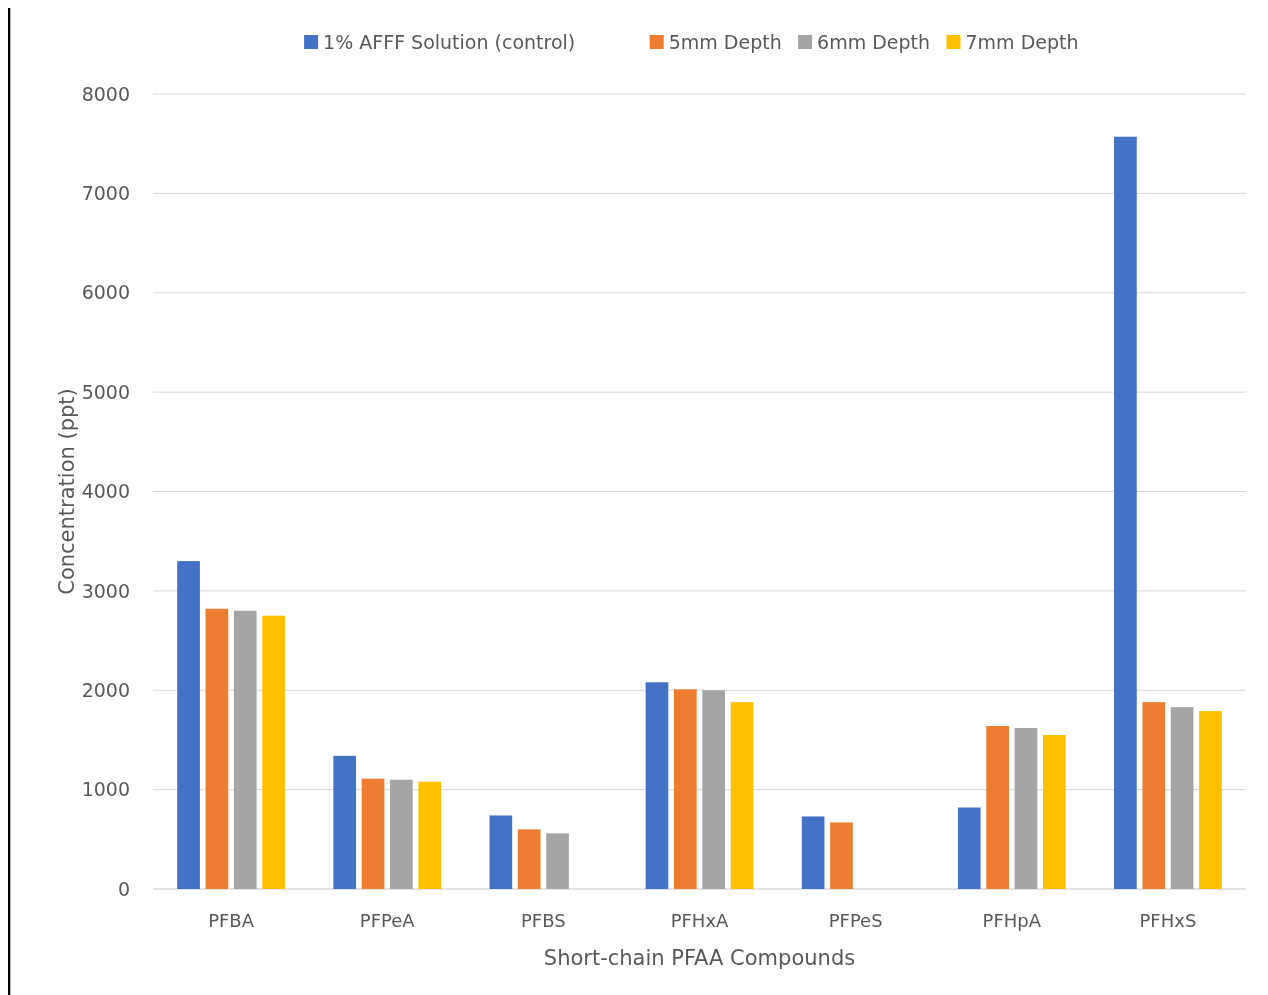 The width and height of the screenshot is (1268, 995). I want to click on x-tick-label: PFBS, so click(543, 920).